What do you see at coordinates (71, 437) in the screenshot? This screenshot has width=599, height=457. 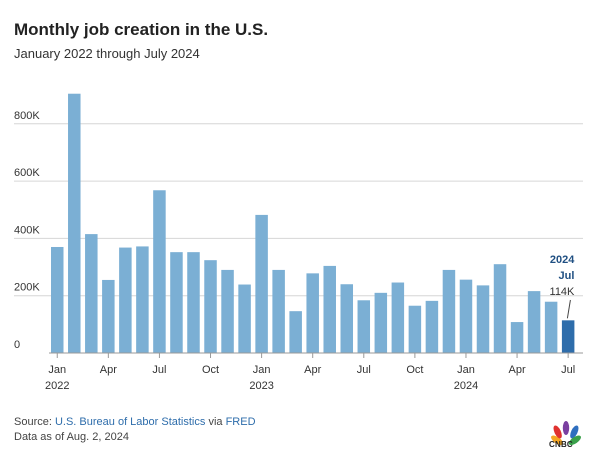 I see `data-date-note: Data as of Aug. 2, 2024` at bounding box center [71, 437].